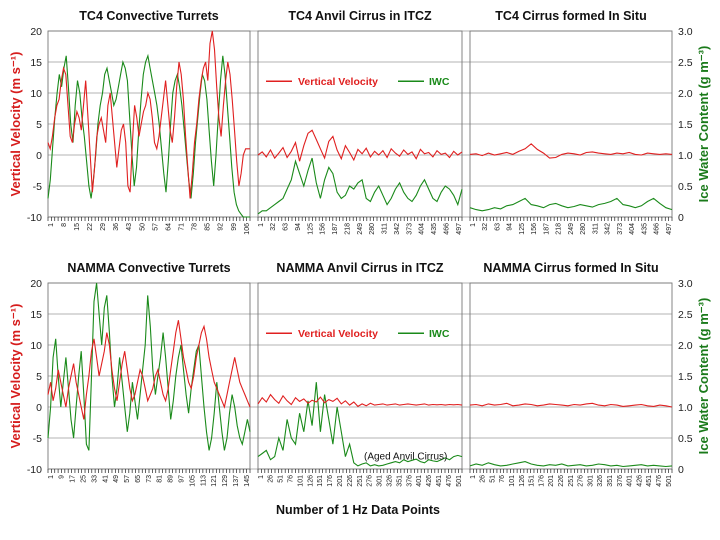 Image resolution: width=720 pixels, height=540 pixels. I want to click on x-tick-label: 89, so click(171, 479).